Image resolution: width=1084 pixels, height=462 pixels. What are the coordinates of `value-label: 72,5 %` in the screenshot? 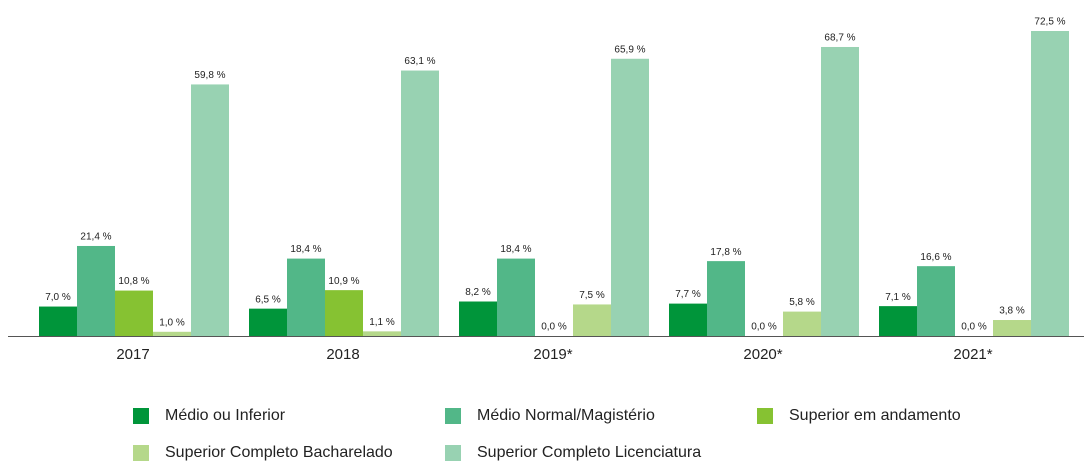 It's located at (1049, 22).